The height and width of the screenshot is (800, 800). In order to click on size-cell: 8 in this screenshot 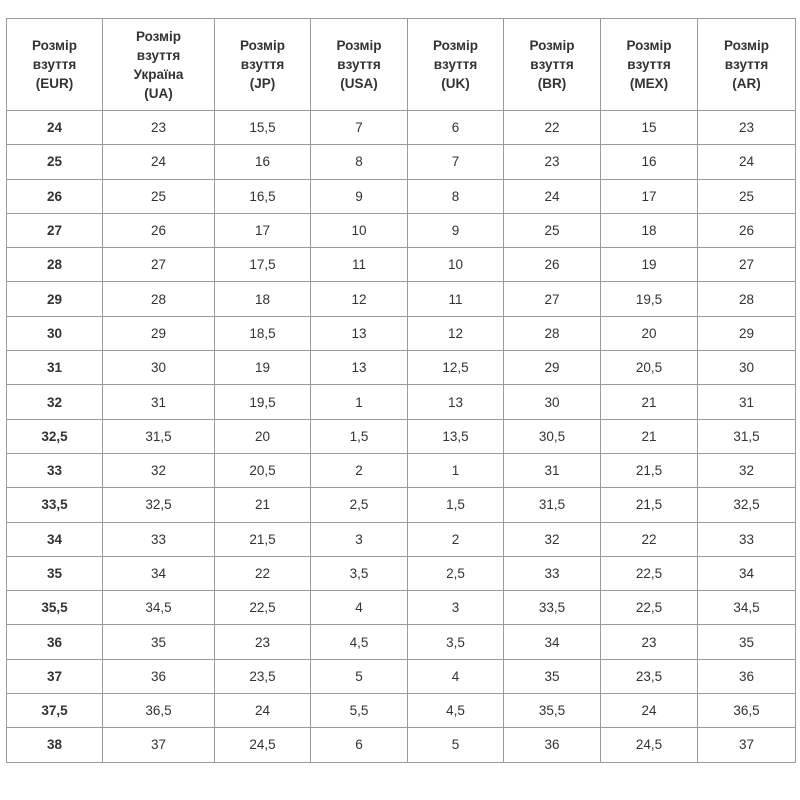, I will do `click(359, 162)`.